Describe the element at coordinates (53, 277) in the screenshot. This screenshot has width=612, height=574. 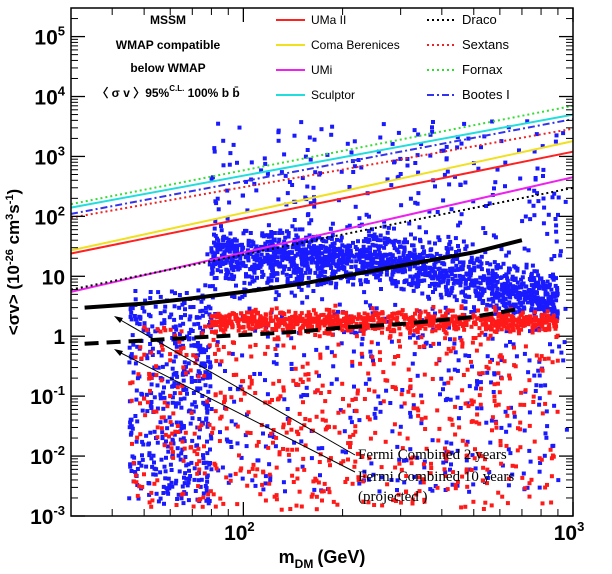
I see `y-tick-label: 10` at that location.